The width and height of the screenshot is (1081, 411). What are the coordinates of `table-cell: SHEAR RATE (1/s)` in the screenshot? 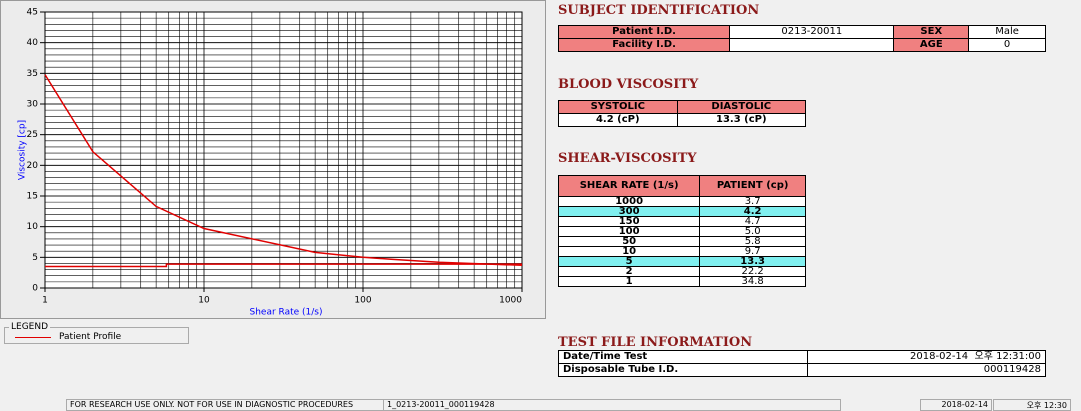 It's located at (629, 186).